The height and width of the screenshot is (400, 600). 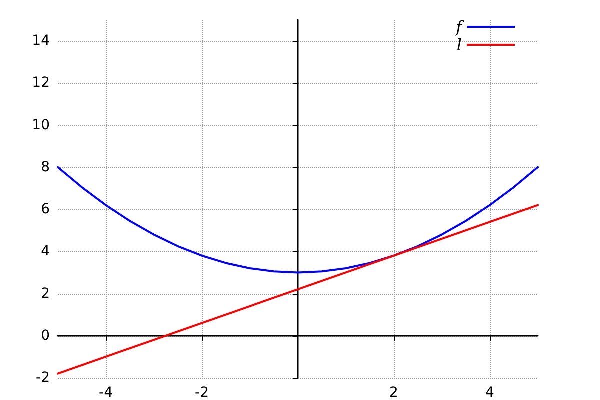 I want to click on y-tick-label: 14, so click(x=41, y=41).